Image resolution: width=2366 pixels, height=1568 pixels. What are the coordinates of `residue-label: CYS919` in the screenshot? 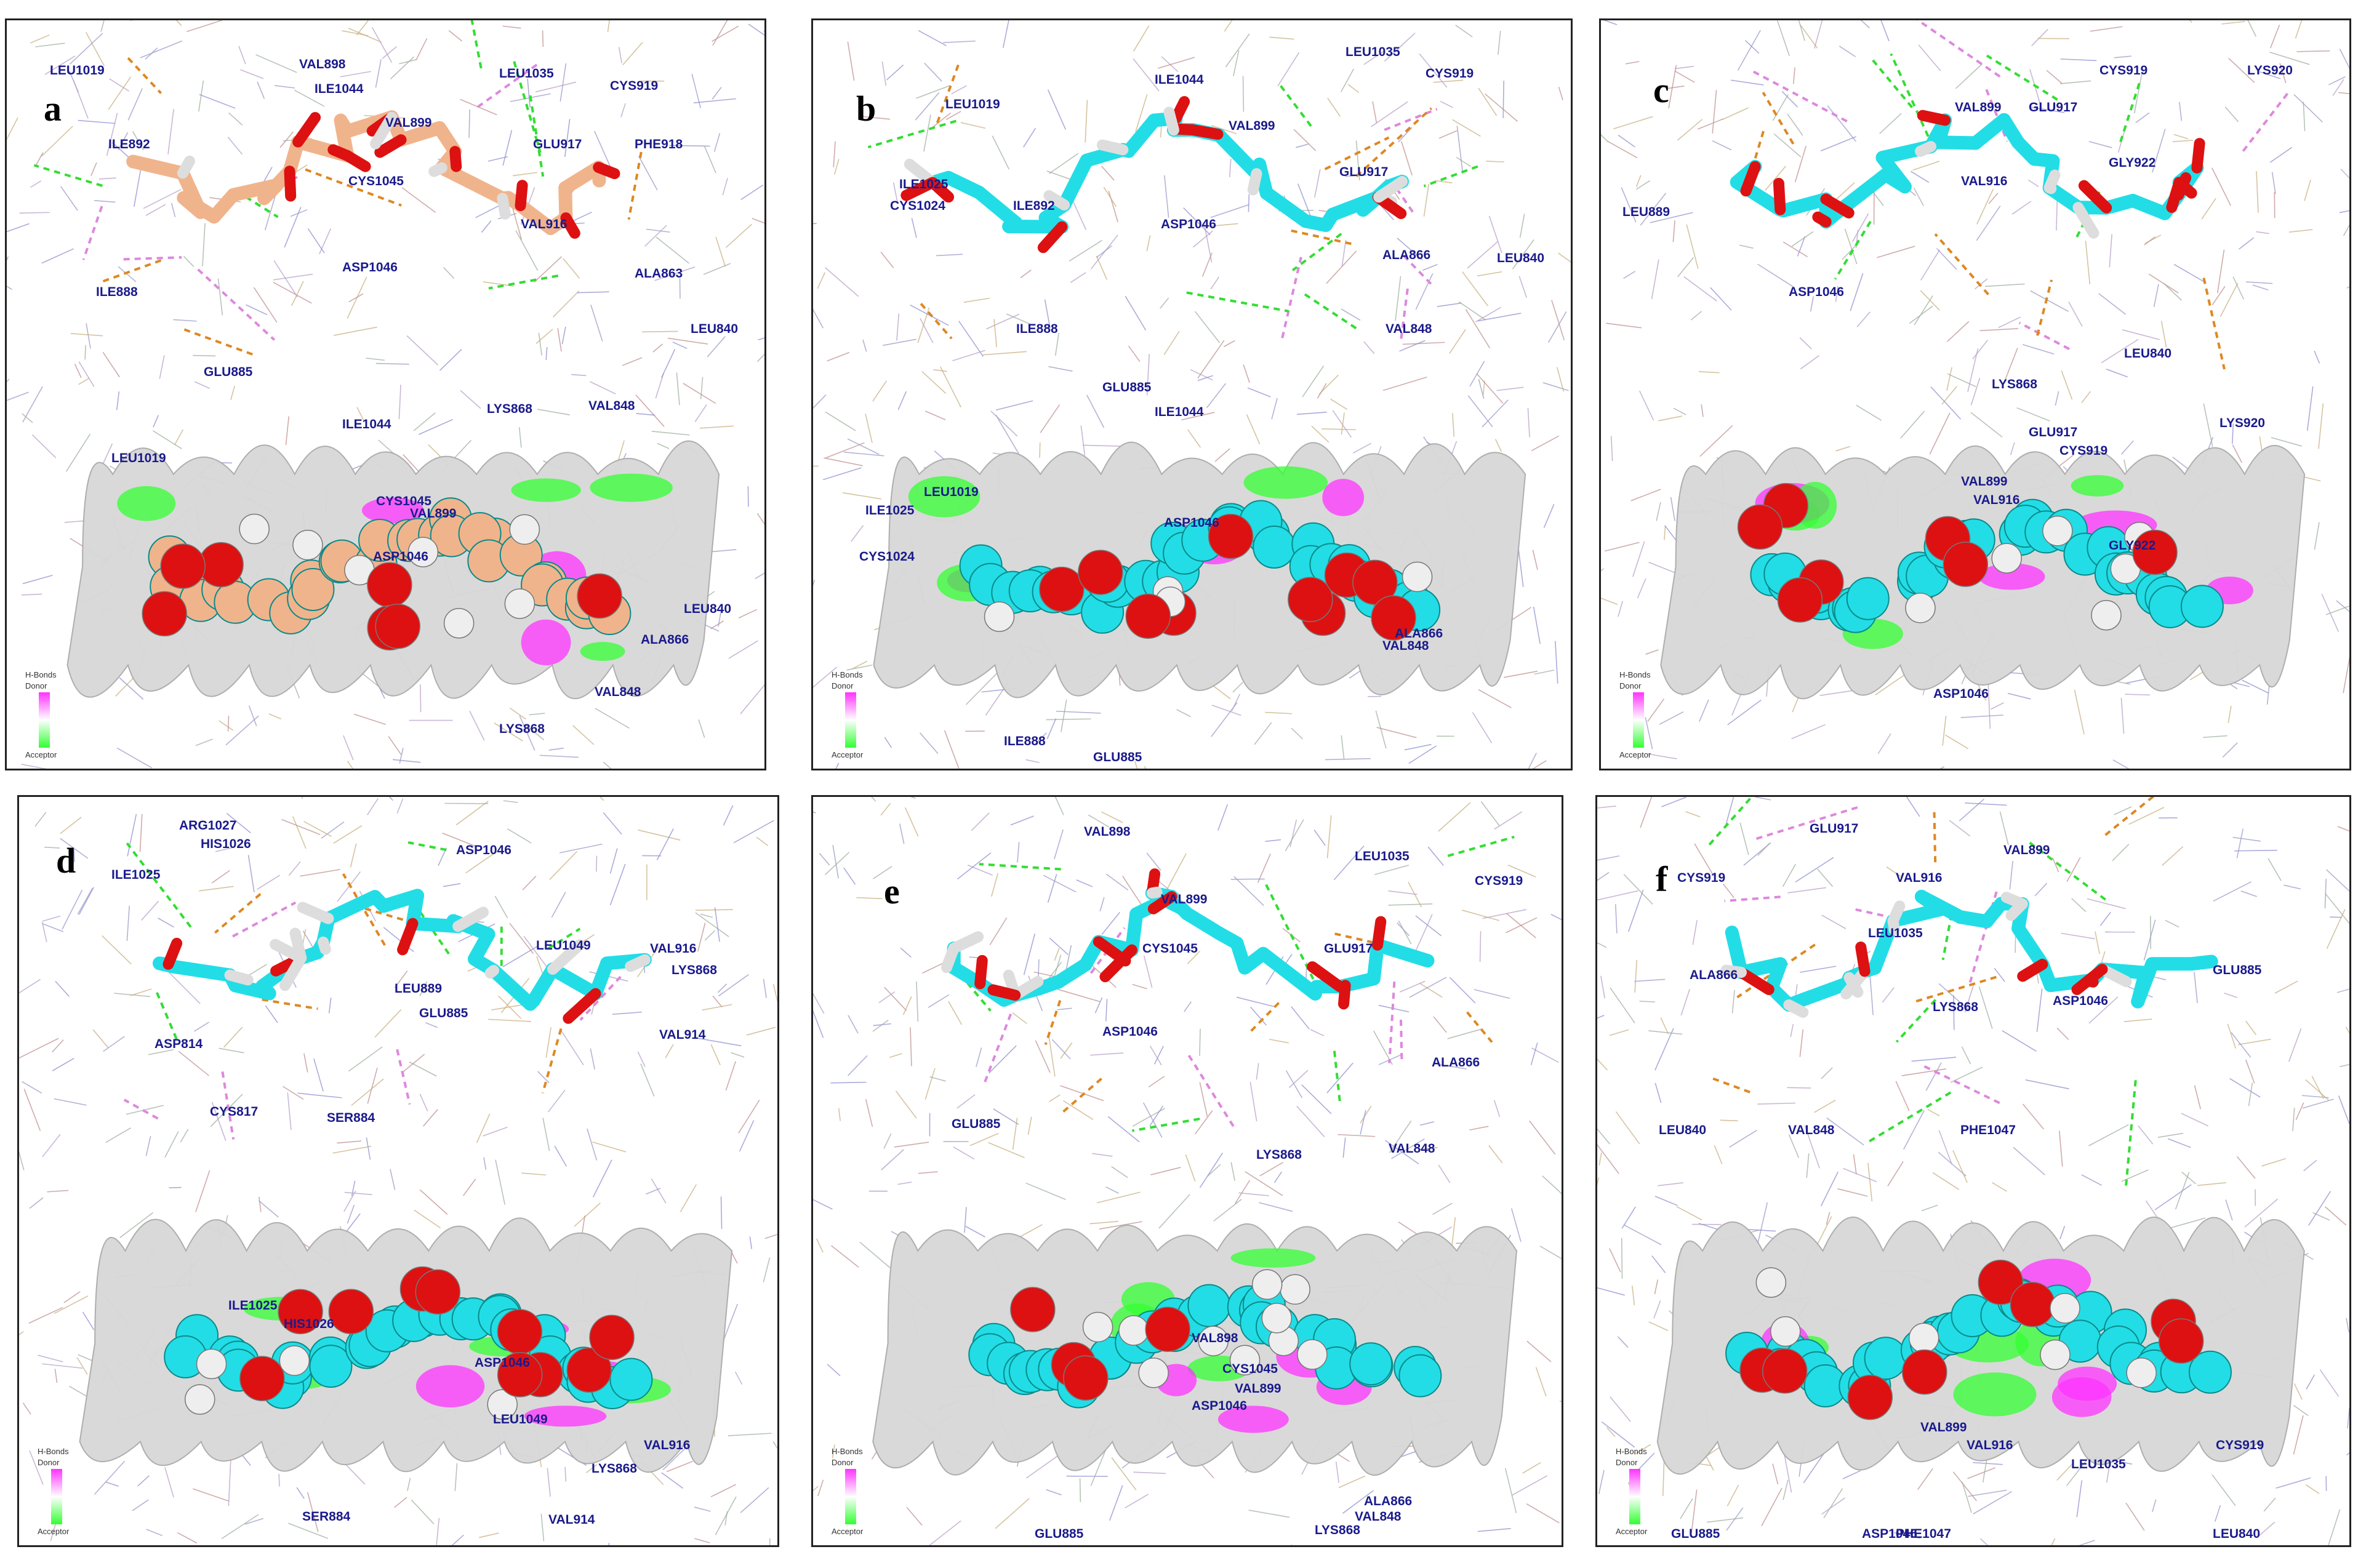 It's located at (2123, 70).